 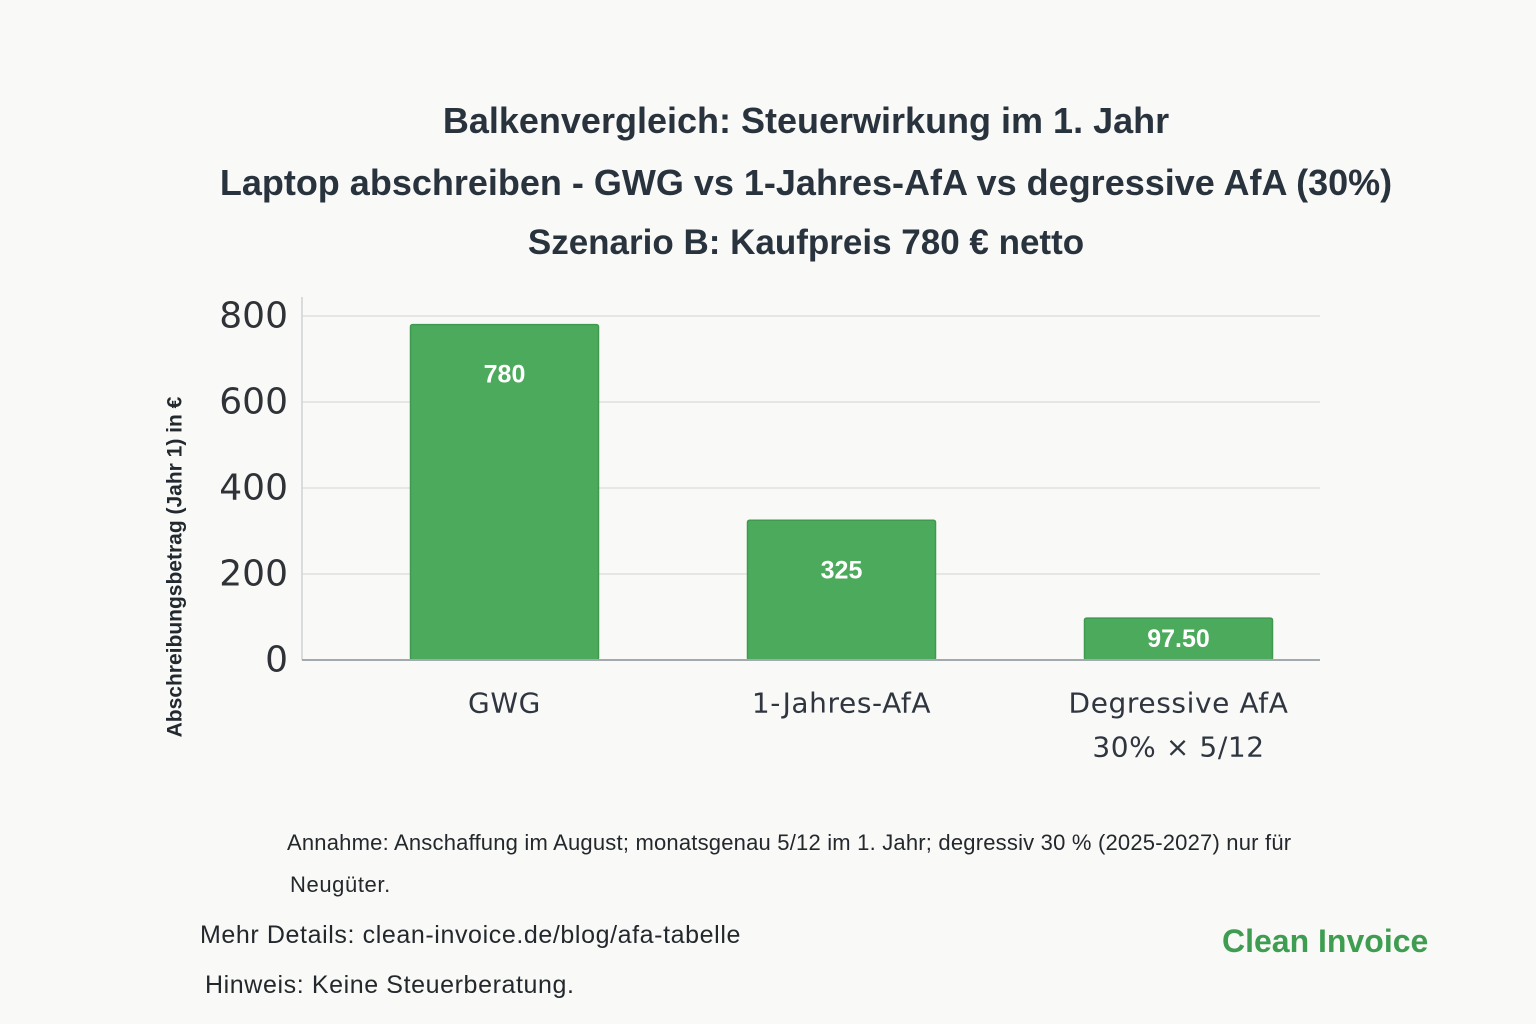 I want to click on assumption-note-line-2: Neugüter., so click(x=340, y=884).